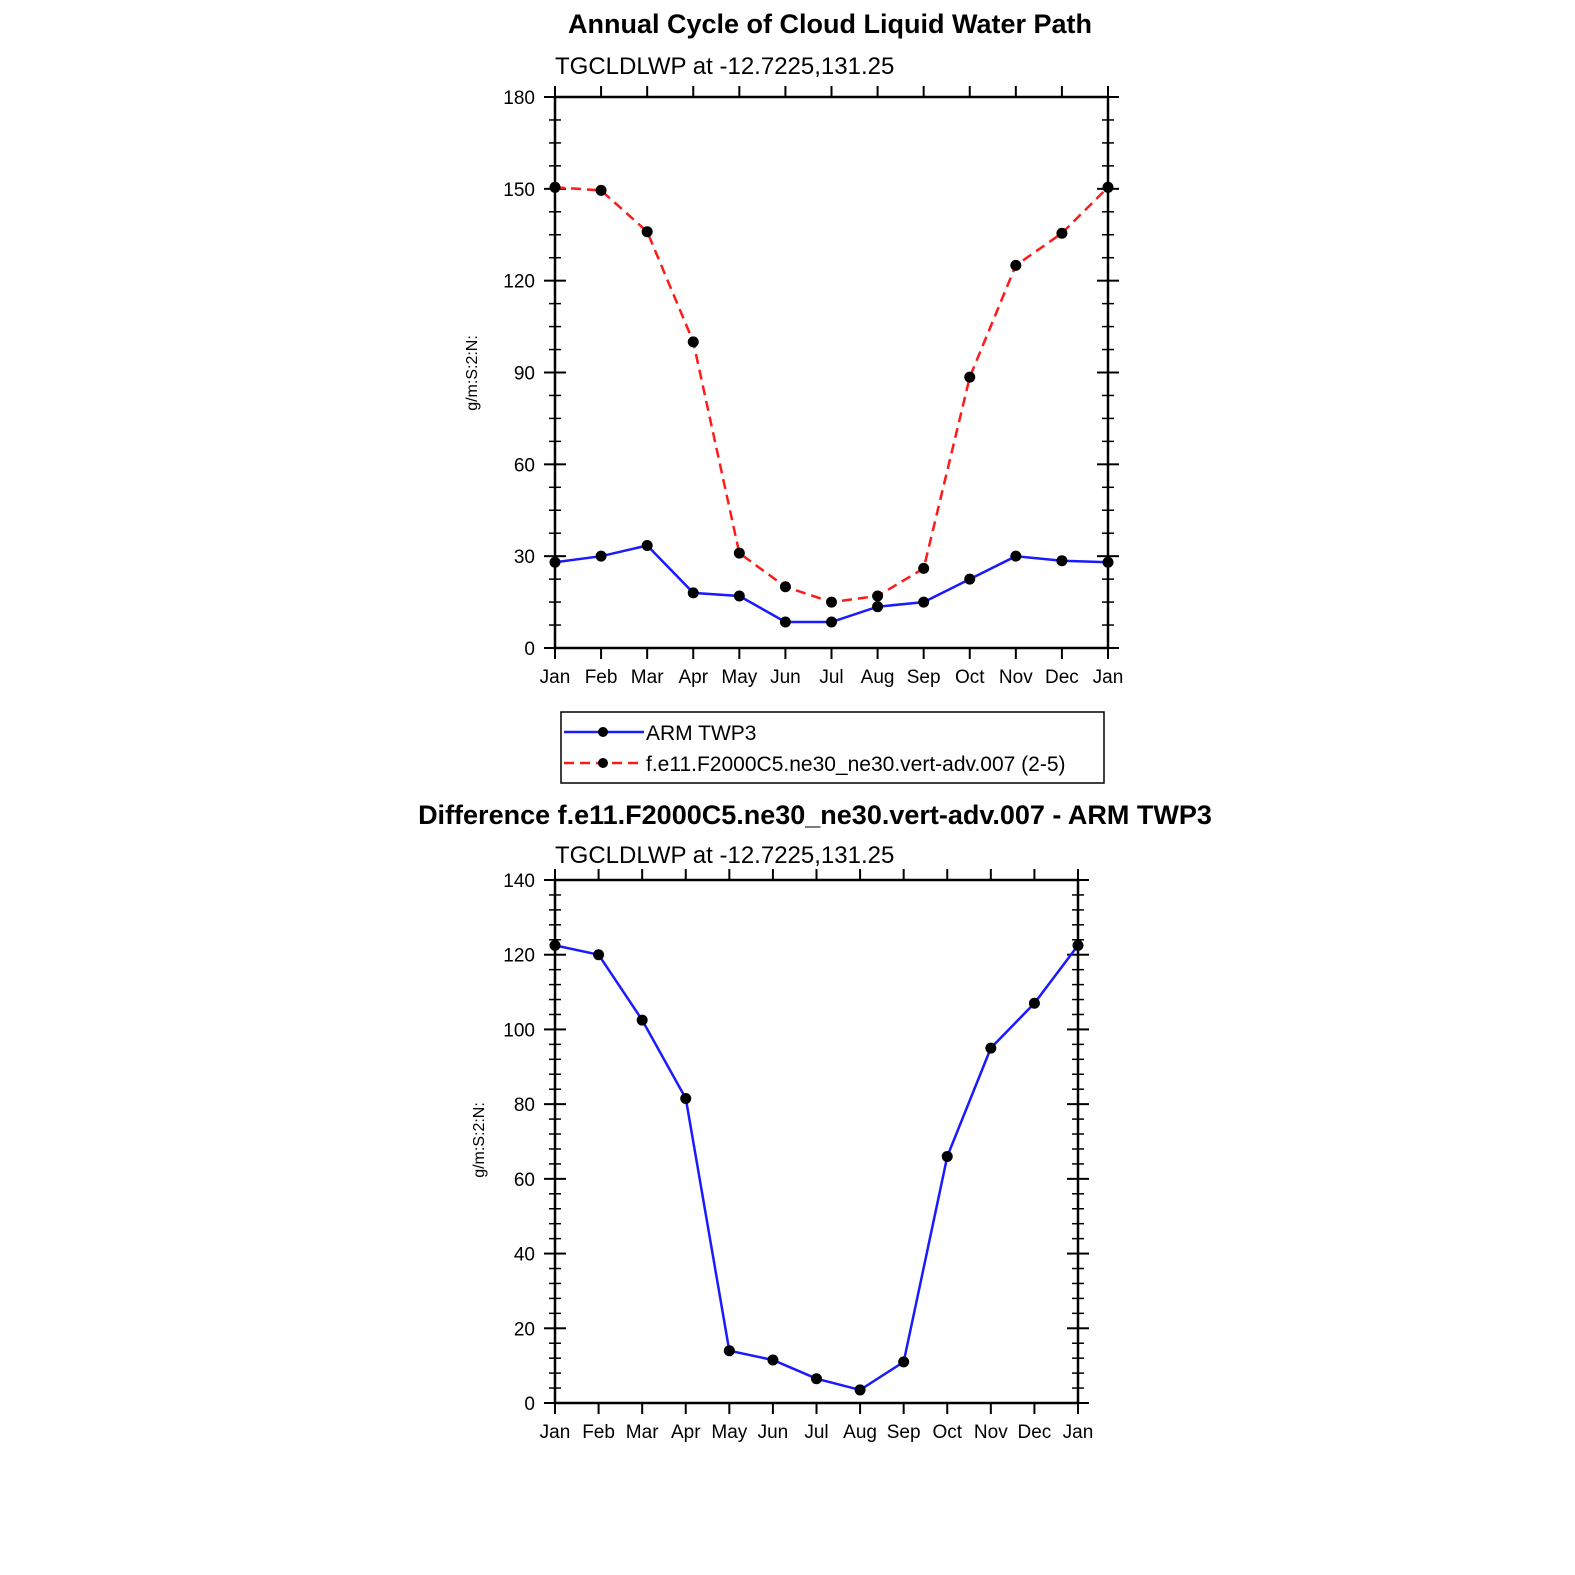  Describe the element at coordinates (524, 1329) in the screenshot. I see `y-tick-label: 20` at that location.